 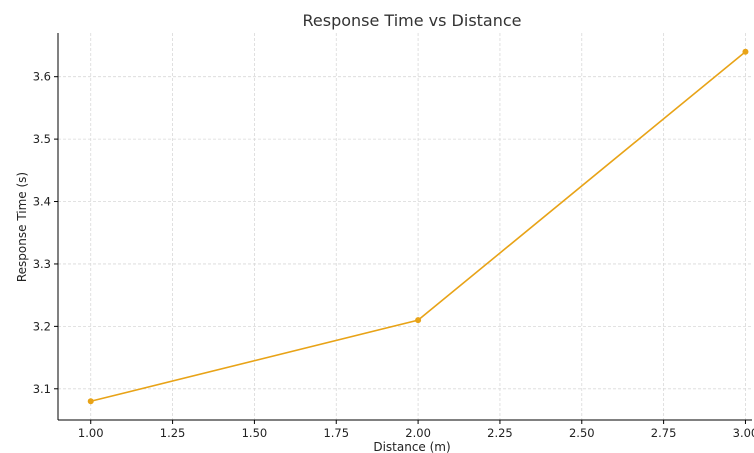 I want to click on y-tick-label: 3.1, so click(x=42, y=389).